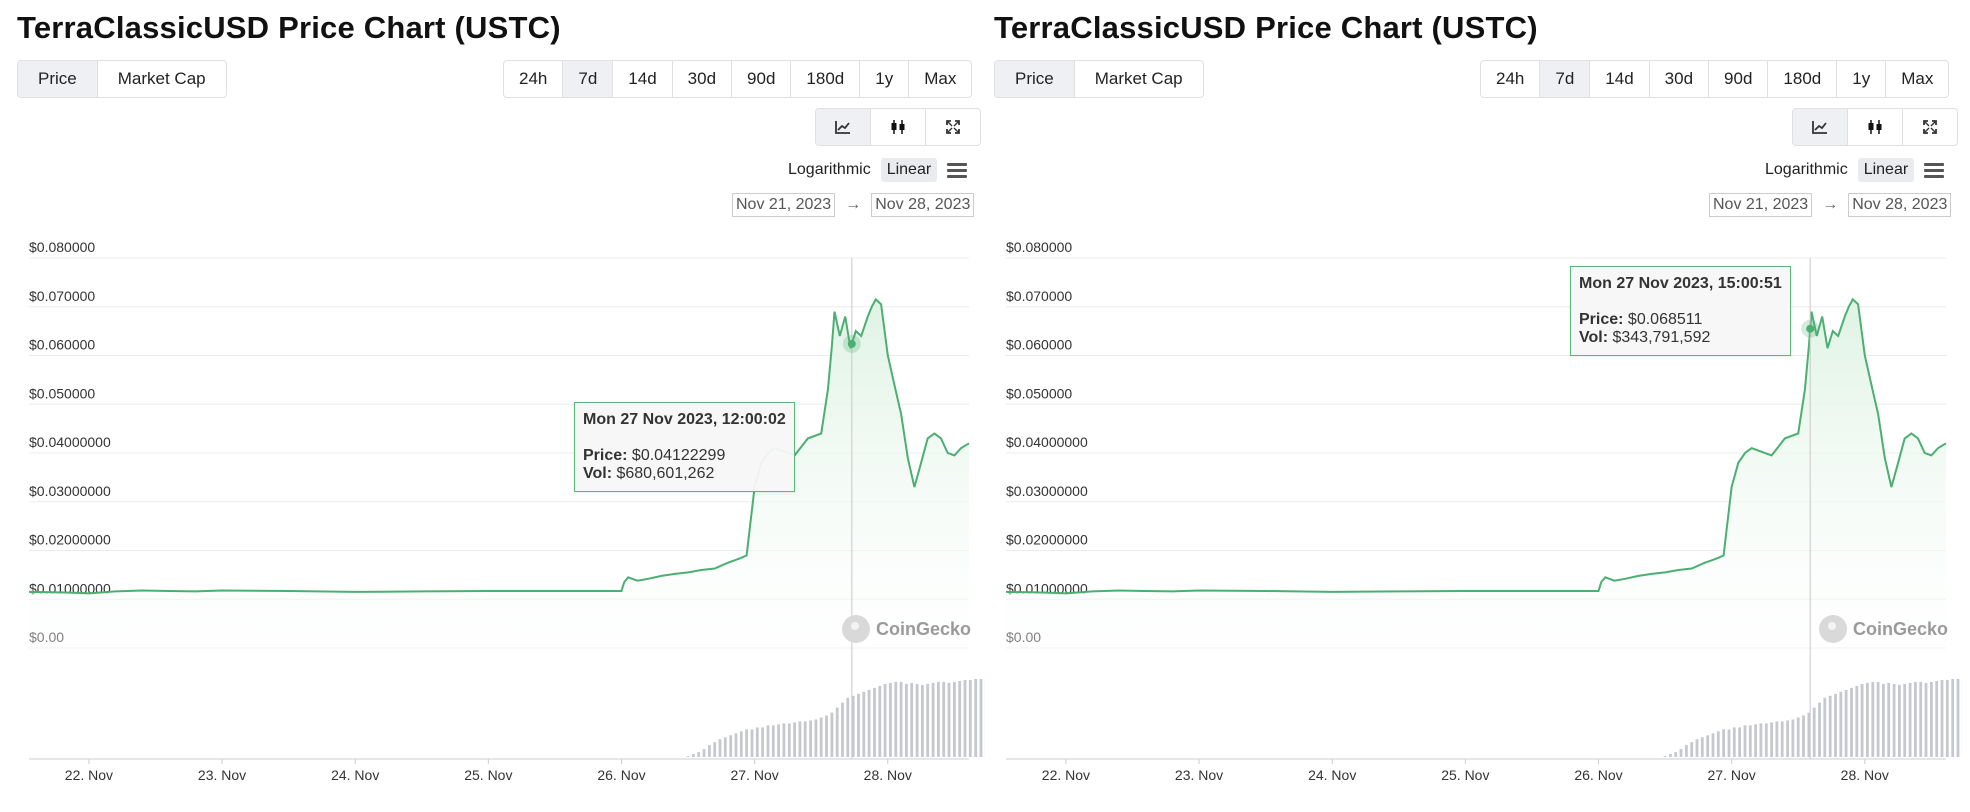  What do you see at coordinates (1039, 345) in the screenshot?
I see `y-tick-label: $0.060000` at bounding box center [1039, 345].